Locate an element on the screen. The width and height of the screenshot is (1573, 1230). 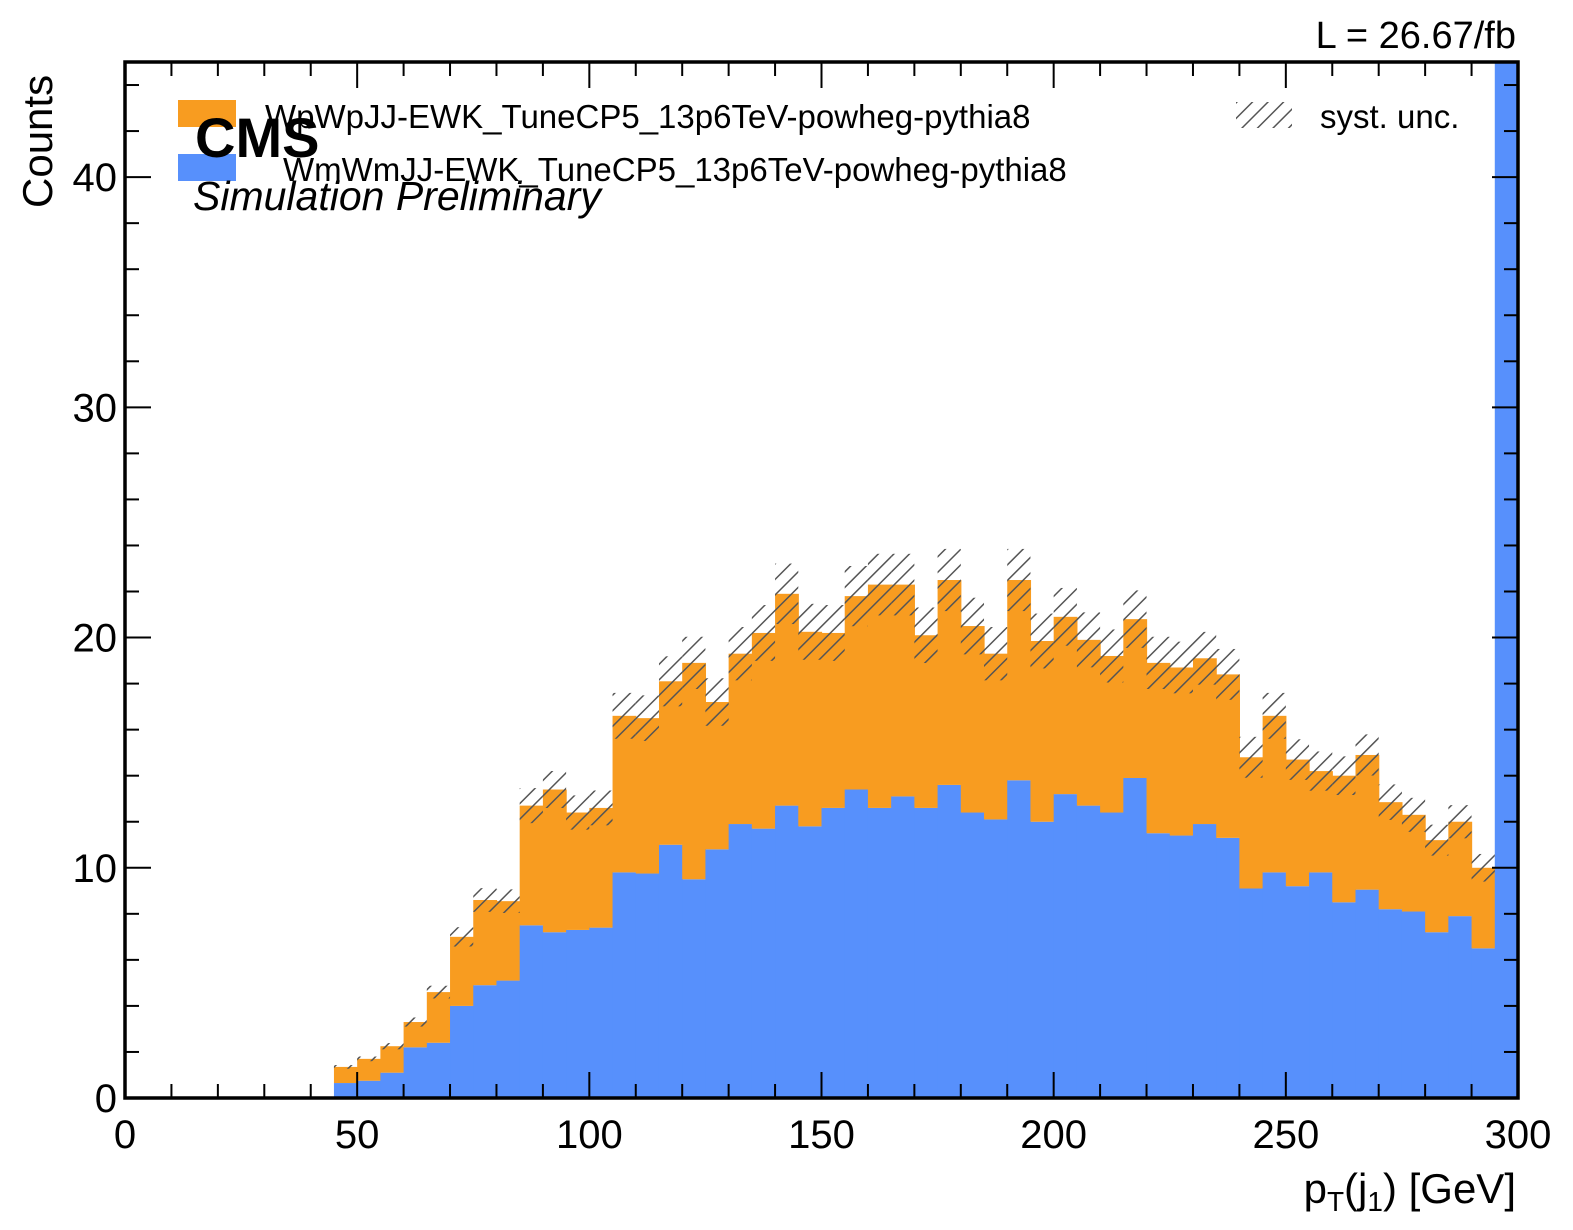
y-tick-label-20: 20 is located at coordinates (95, 639).